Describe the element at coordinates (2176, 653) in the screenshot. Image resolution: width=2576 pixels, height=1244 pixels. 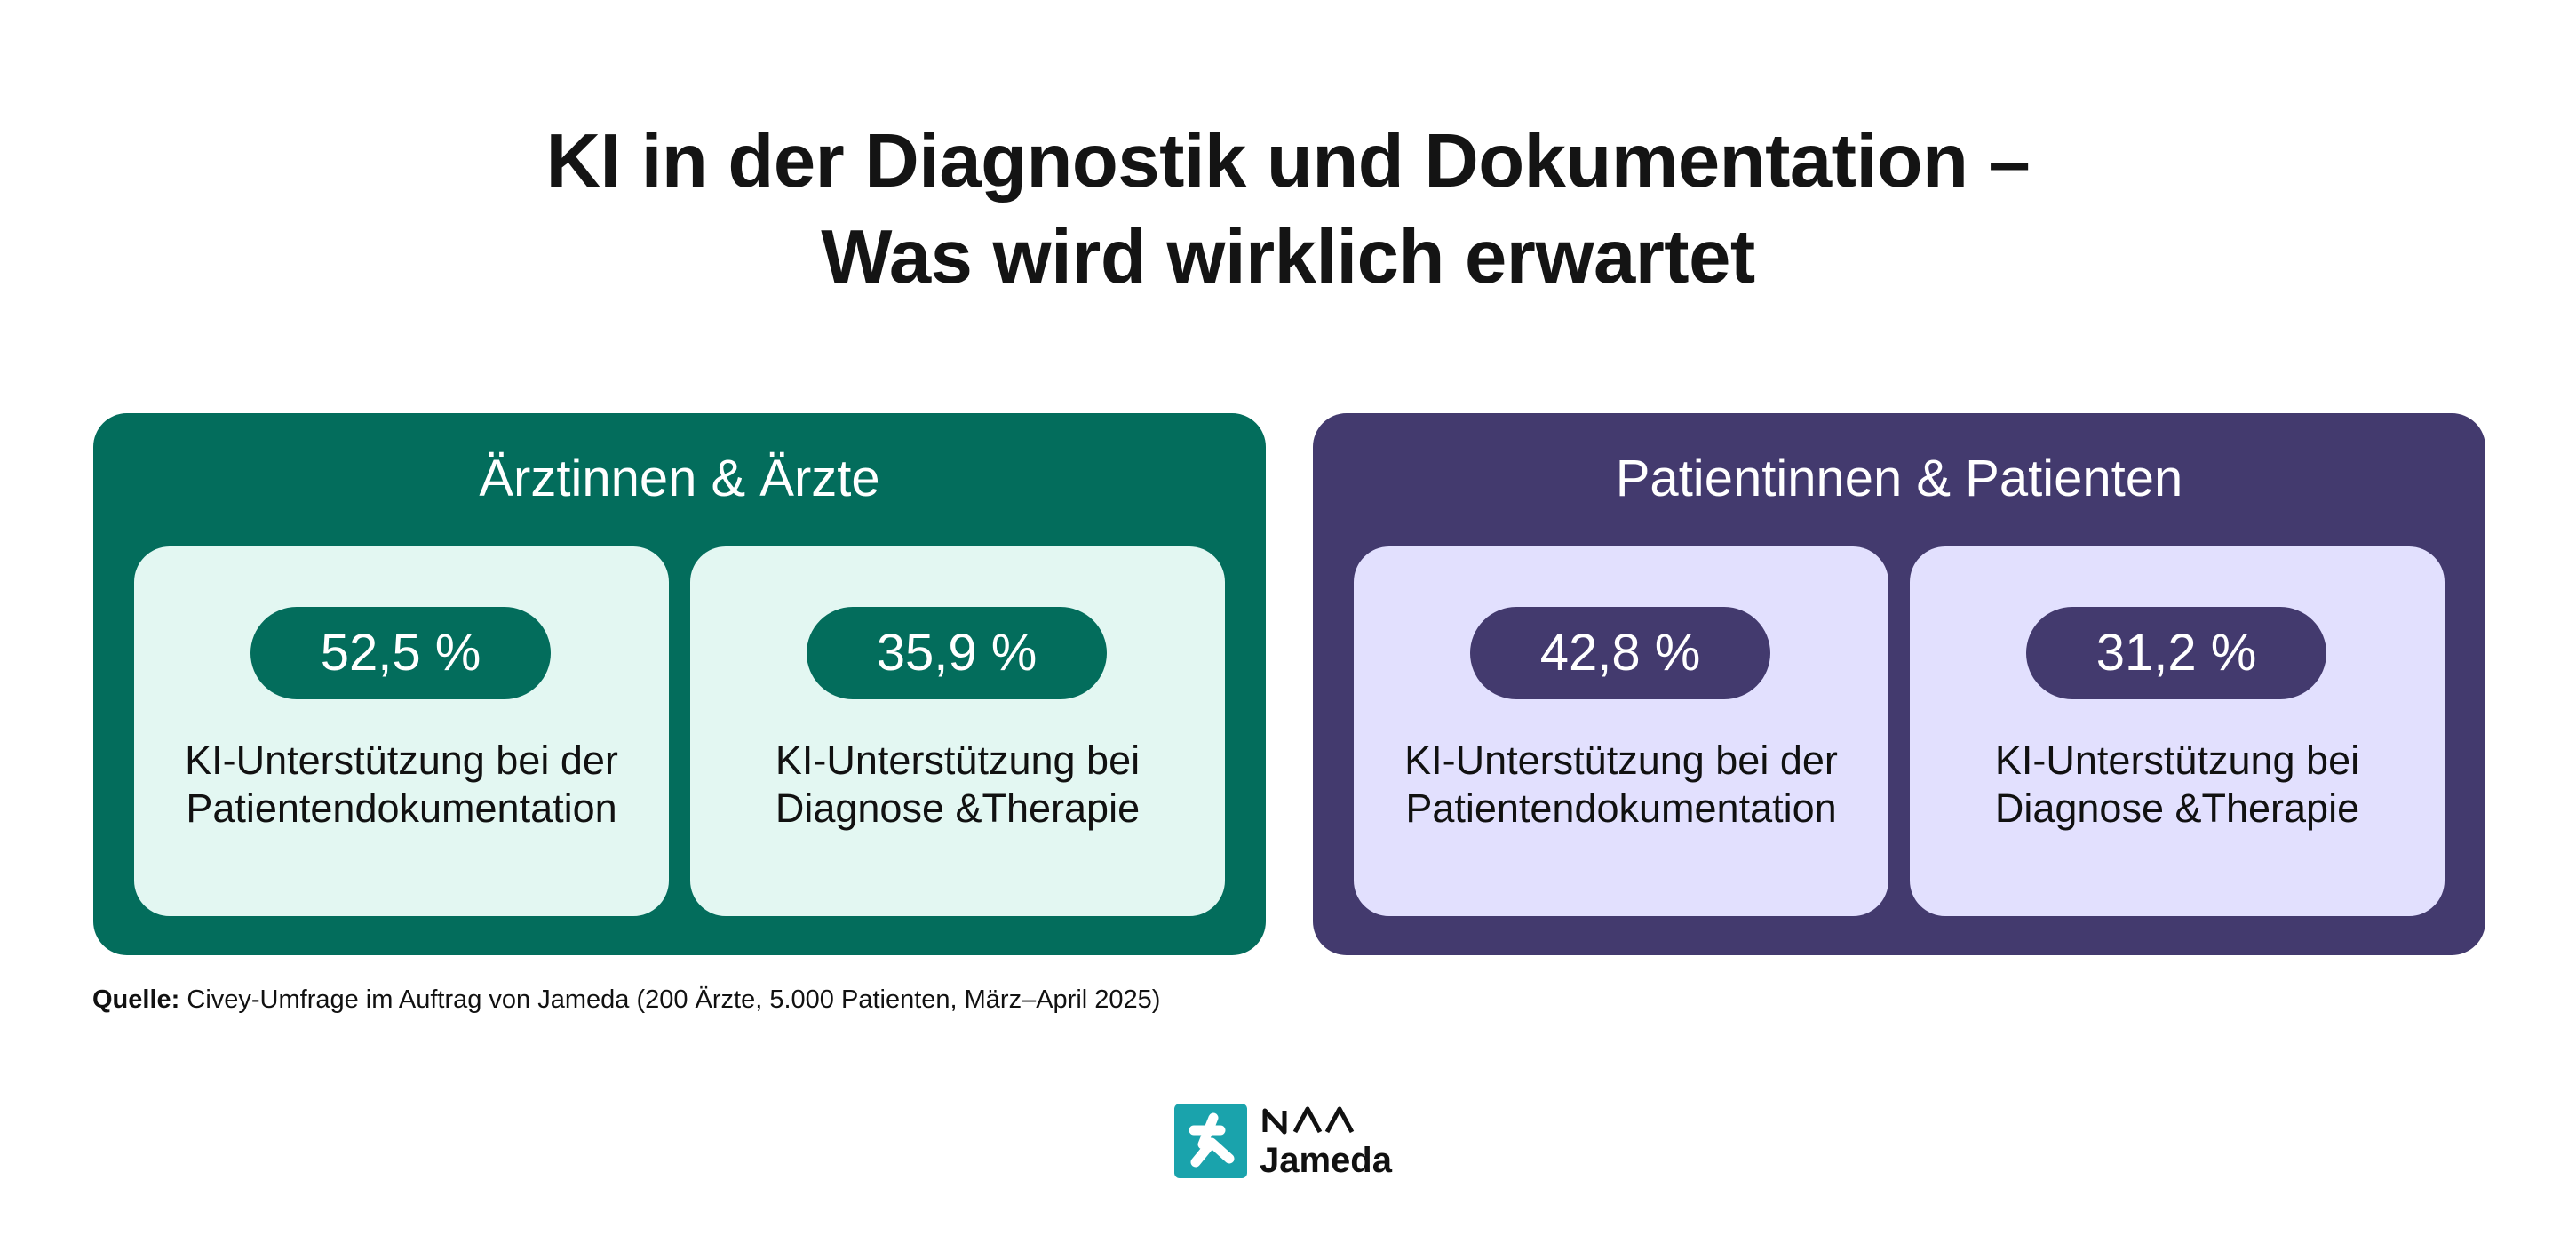
I see `patients-value-diagnosis: 31,2 %` at that location.